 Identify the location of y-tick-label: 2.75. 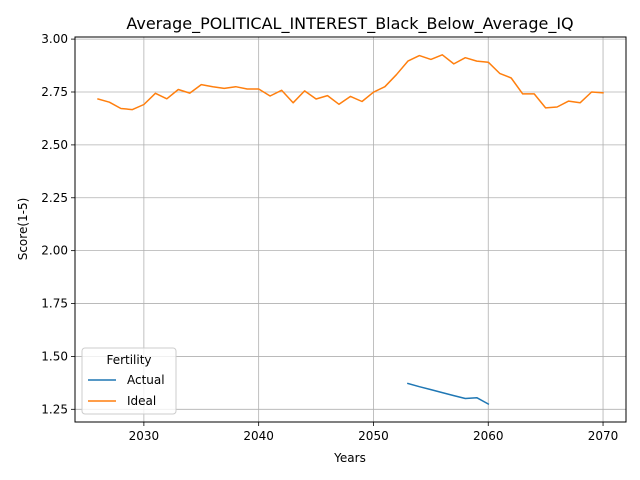
(54, 92).